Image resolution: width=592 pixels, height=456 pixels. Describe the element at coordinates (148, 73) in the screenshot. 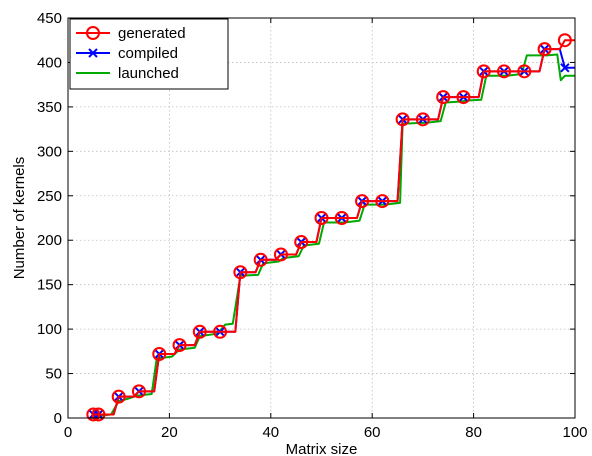

I see `legend-label: launched` at that location.